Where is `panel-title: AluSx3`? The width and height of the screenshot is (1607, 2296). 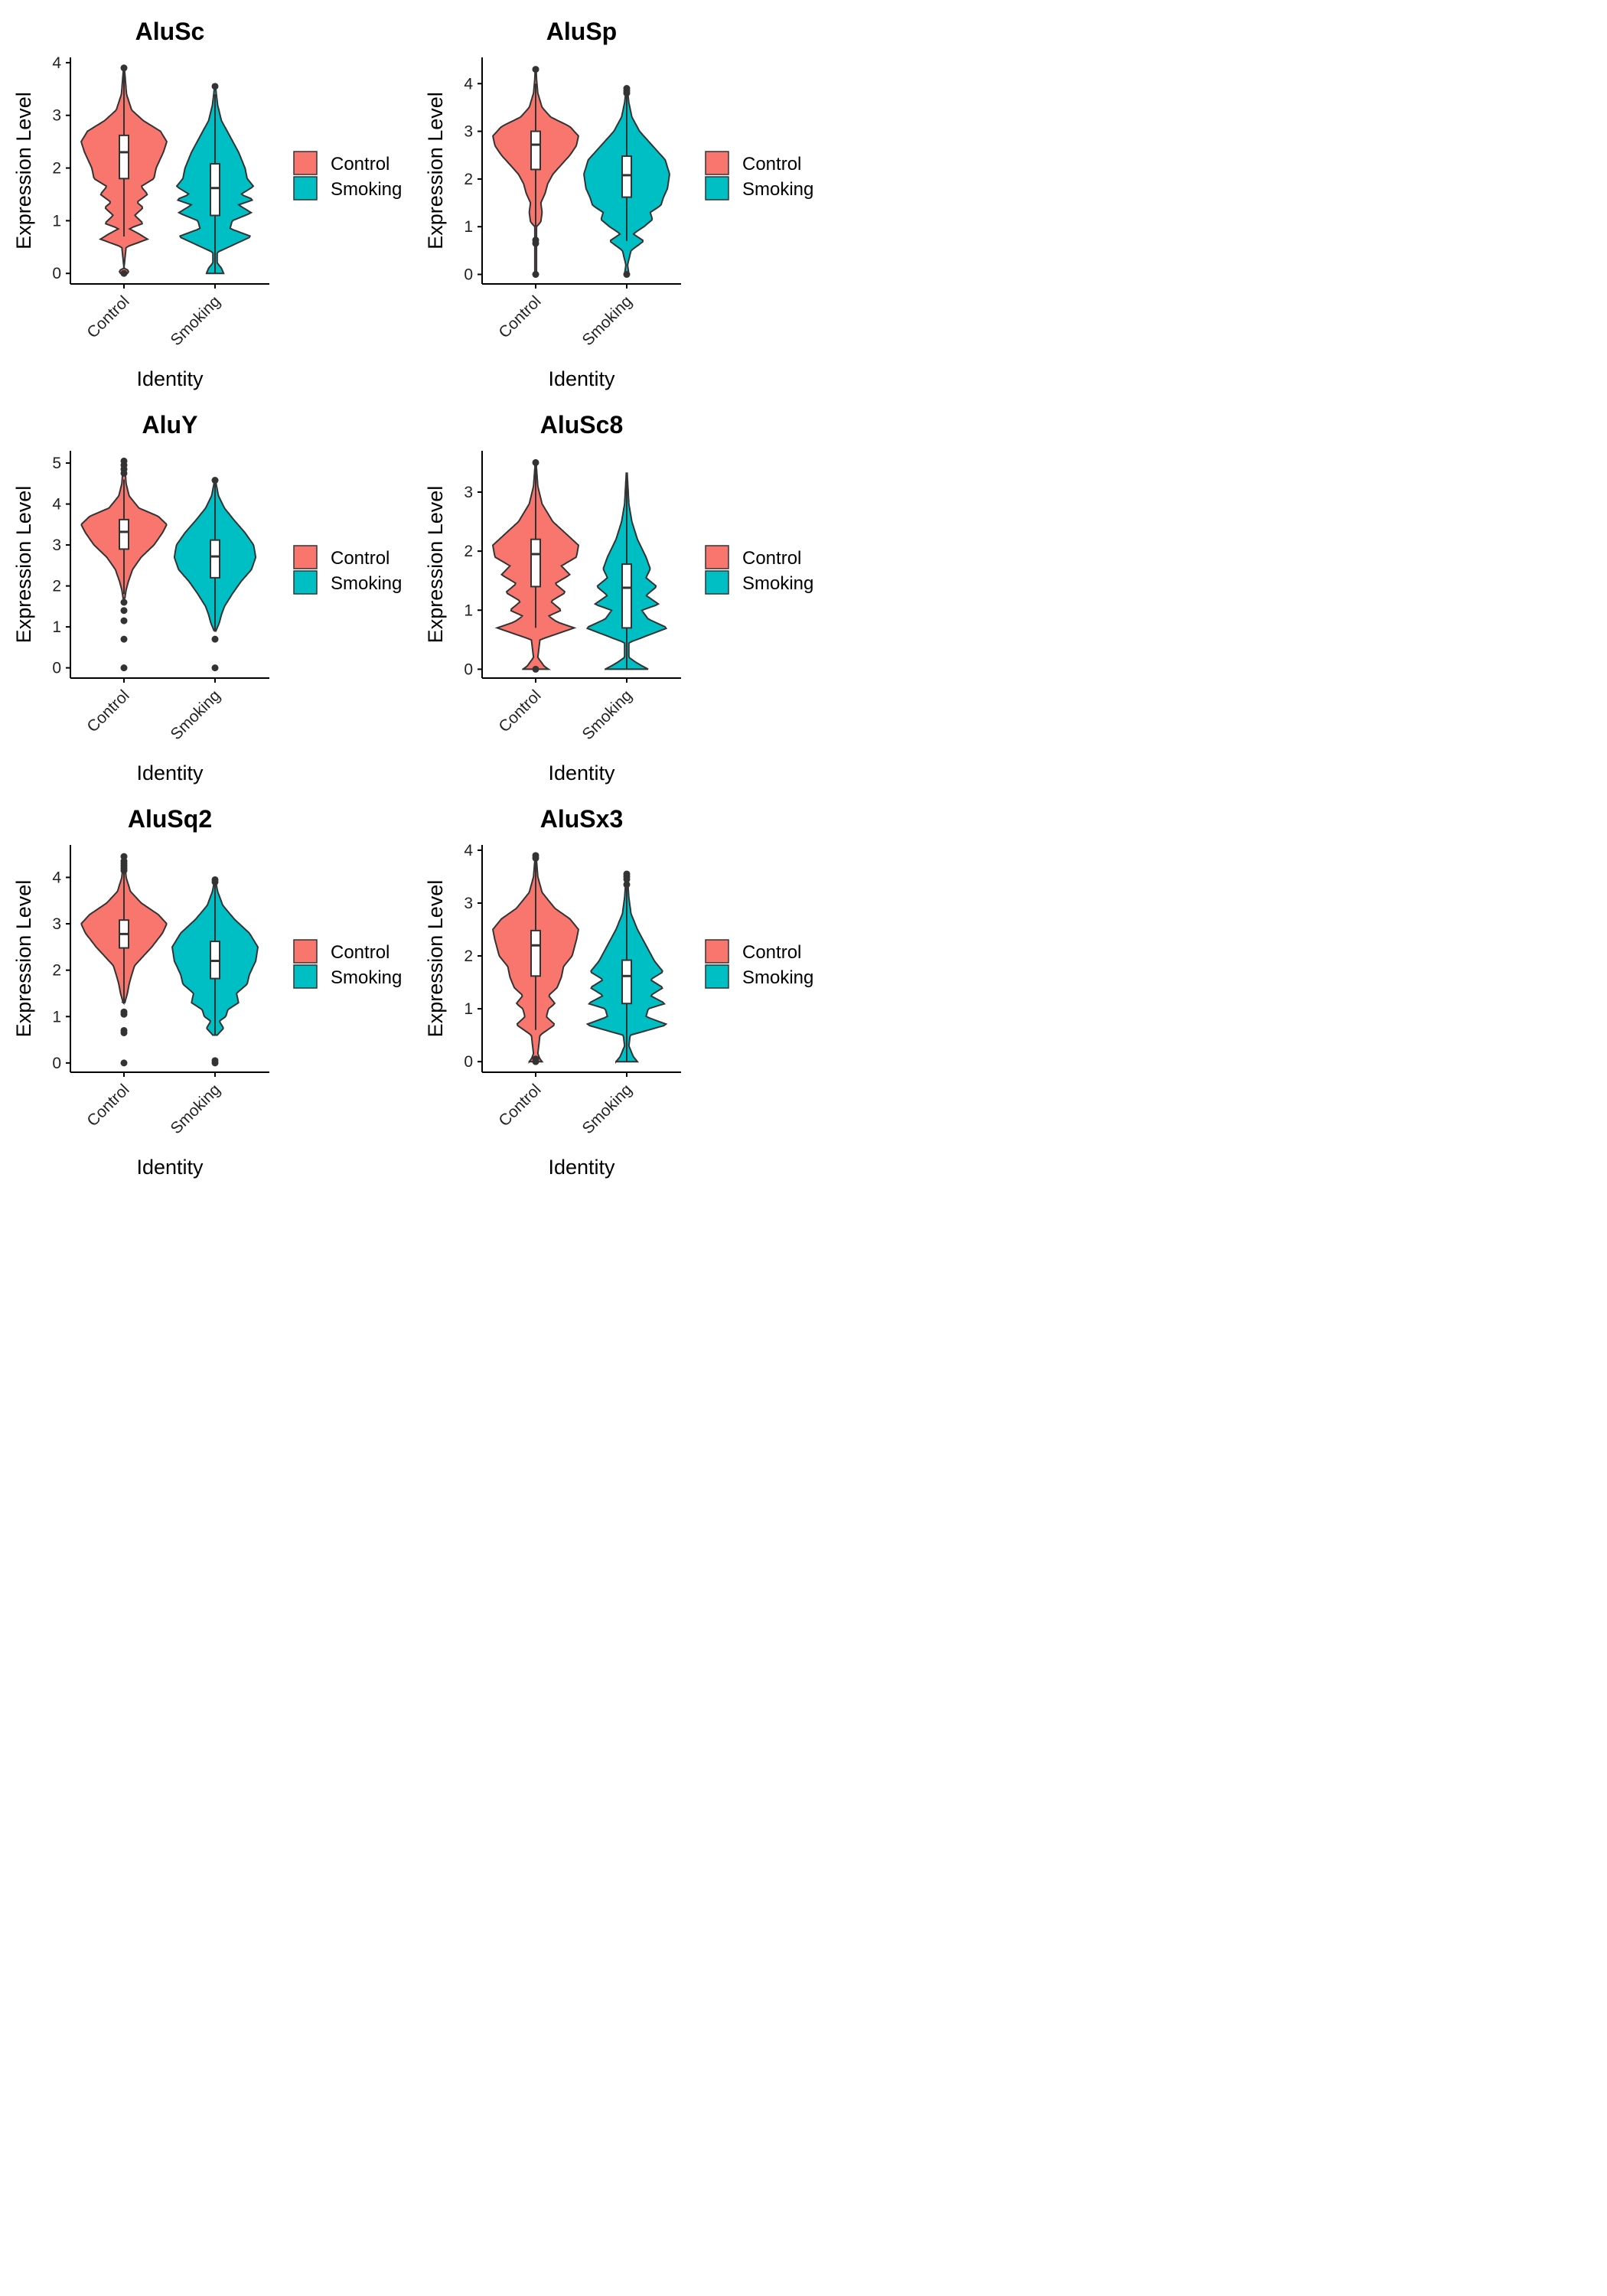 panel-title: AluSx3 is located at coordinates (581, 819).